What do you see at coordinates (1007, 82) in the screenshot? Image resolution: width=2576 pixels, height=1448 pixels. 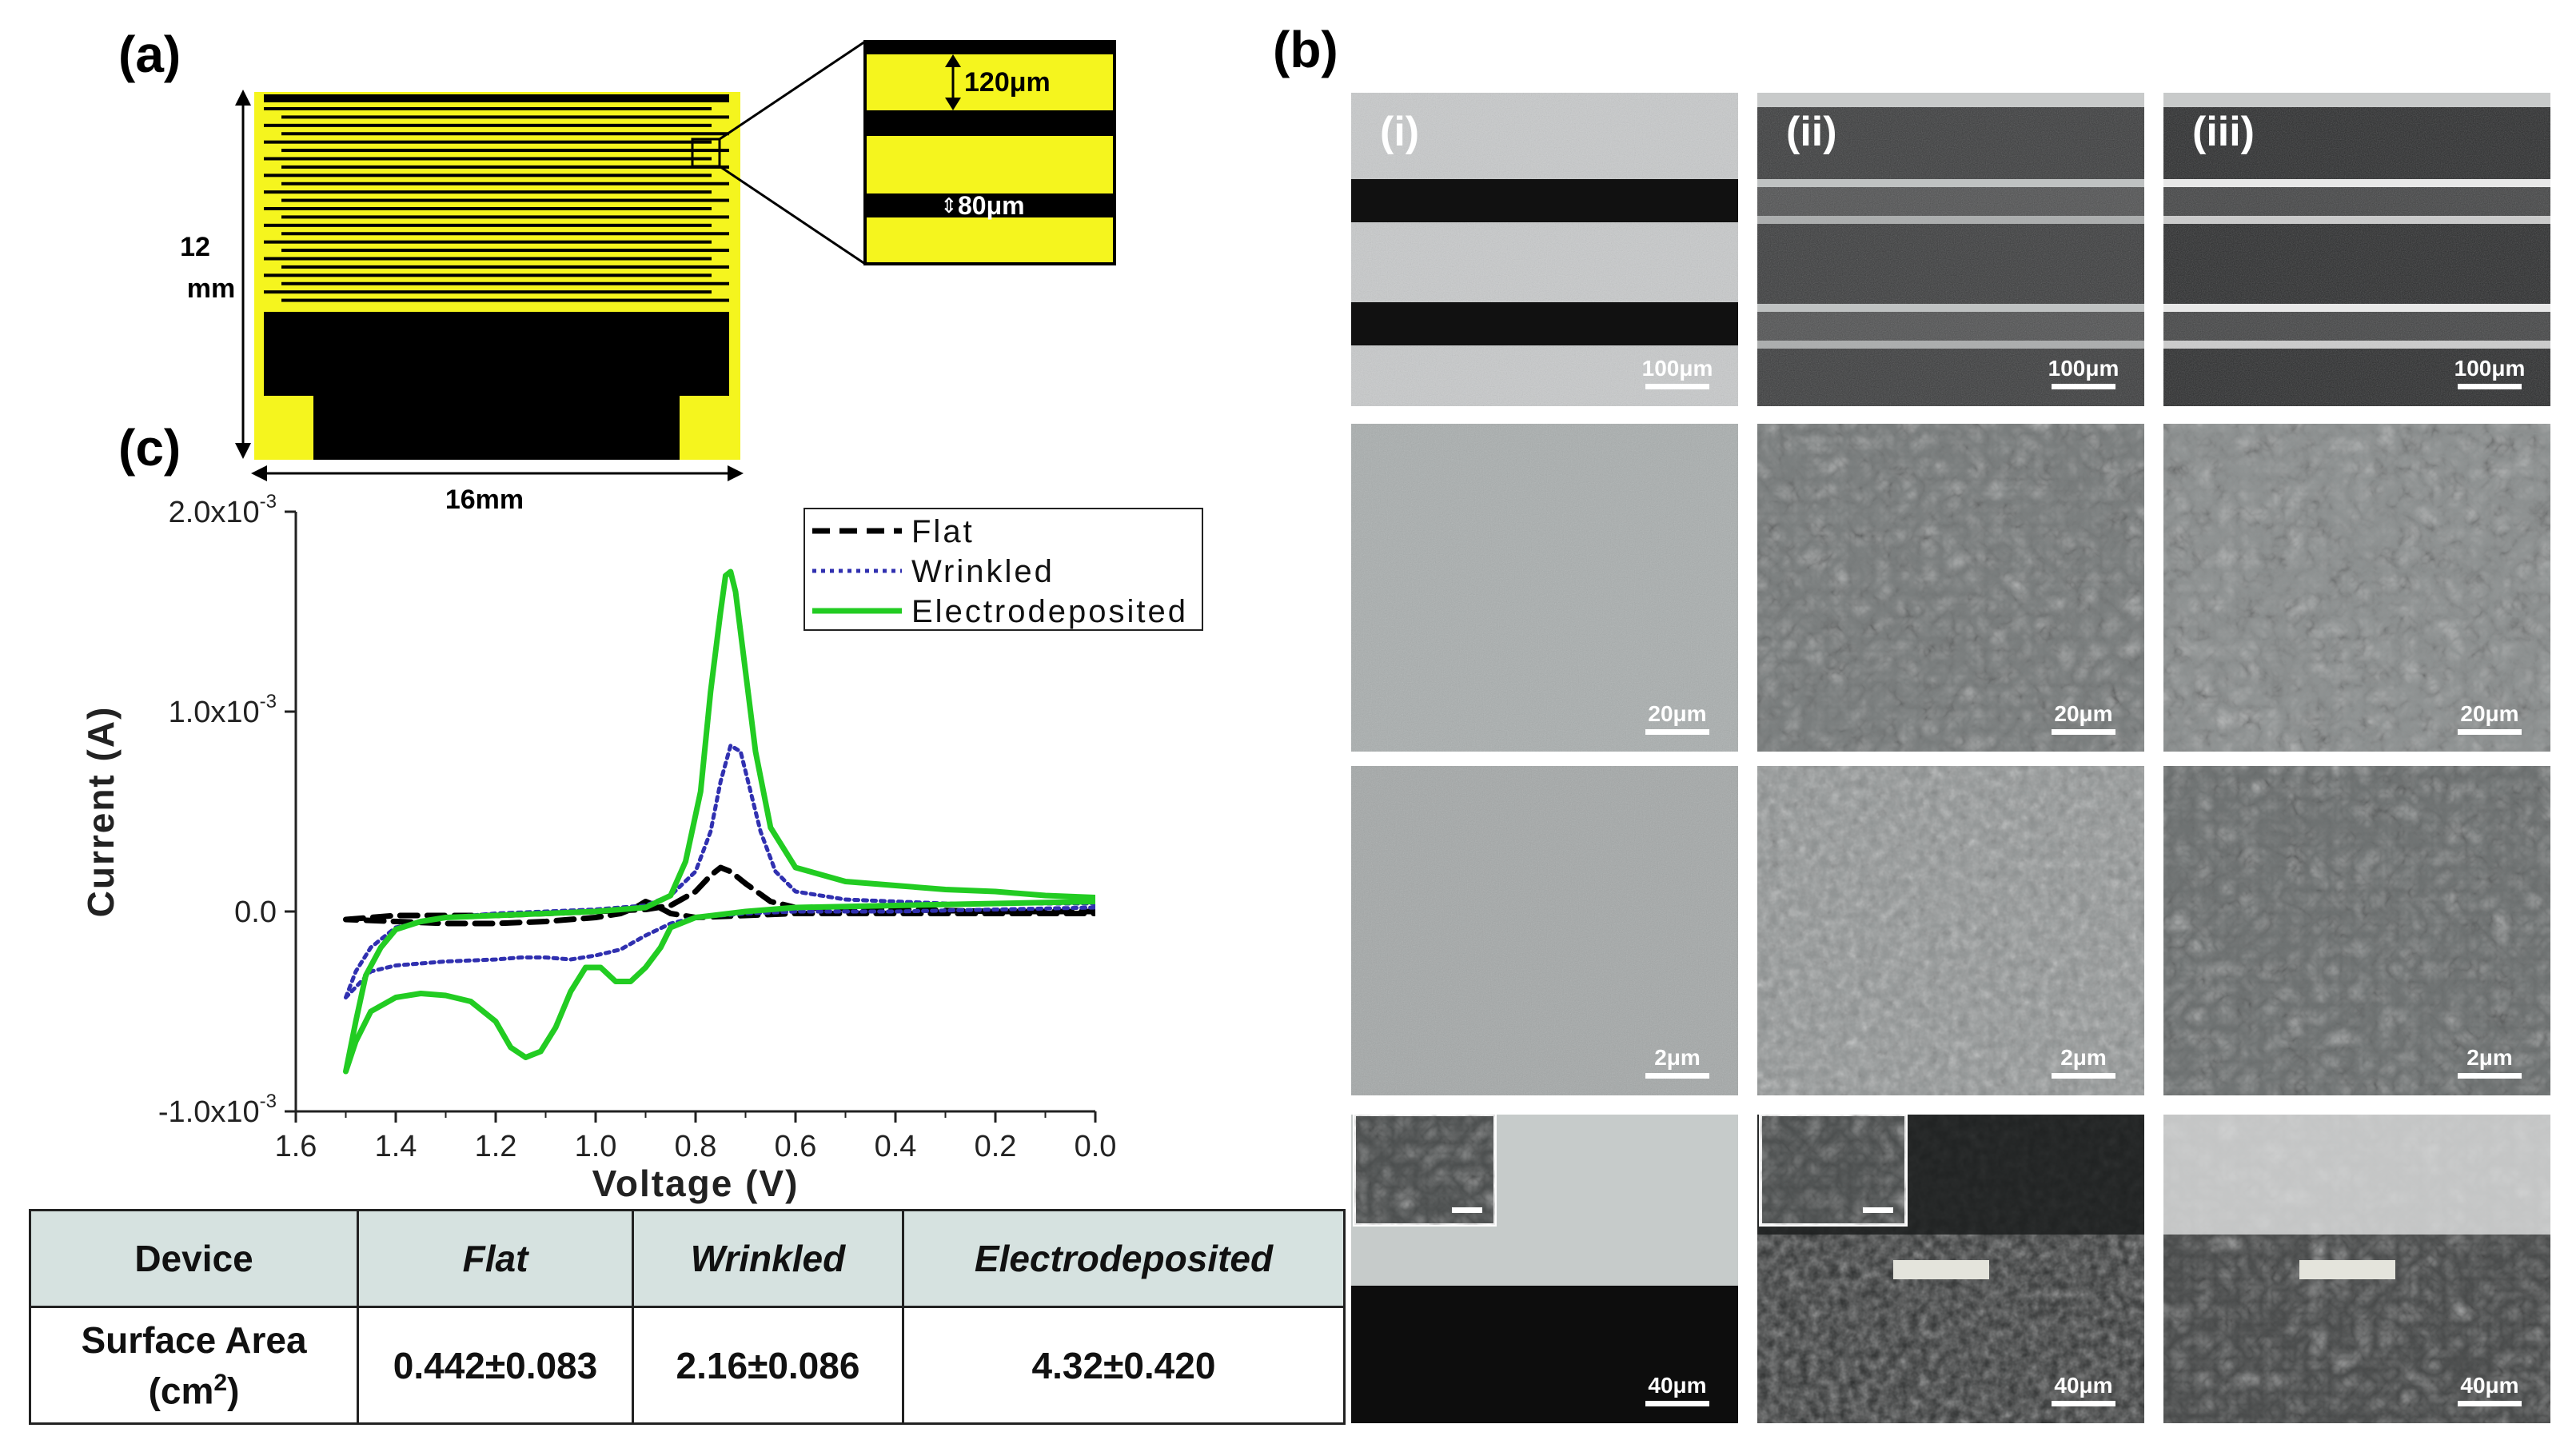 I see `zoom-spacing-label: 120μm` at bounding box center [1007, 82].